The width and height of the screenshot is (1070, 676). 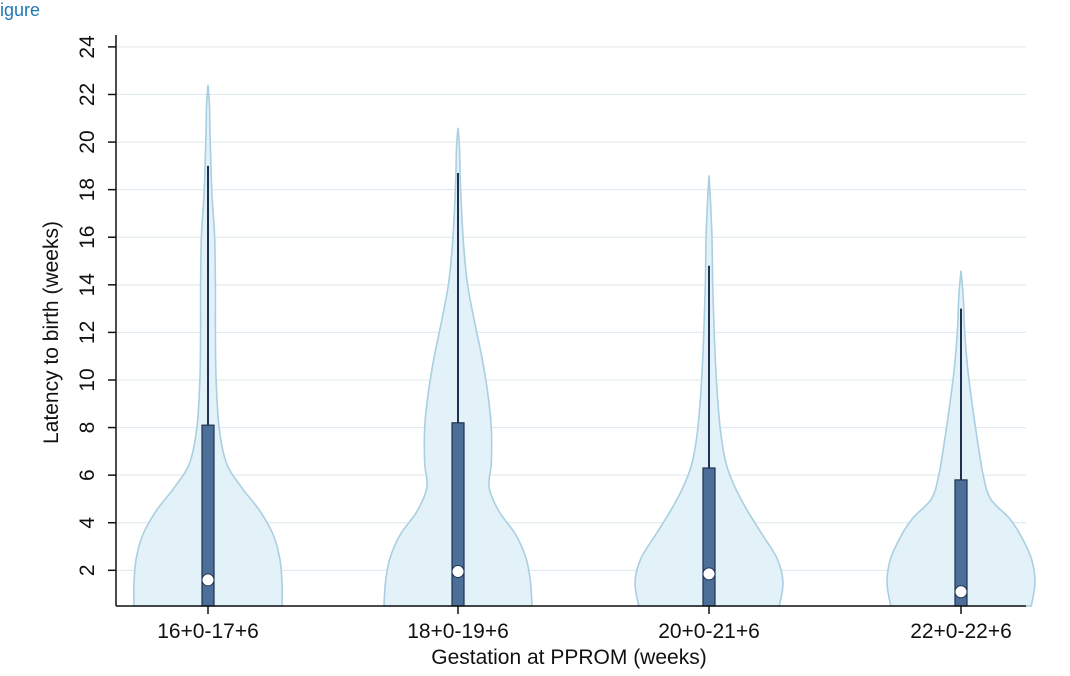 What do you see at coordinates (961, 631) in the screenshot?
I see `x-tick-label: 22+0-22+6` at bounding box center [961, 631].